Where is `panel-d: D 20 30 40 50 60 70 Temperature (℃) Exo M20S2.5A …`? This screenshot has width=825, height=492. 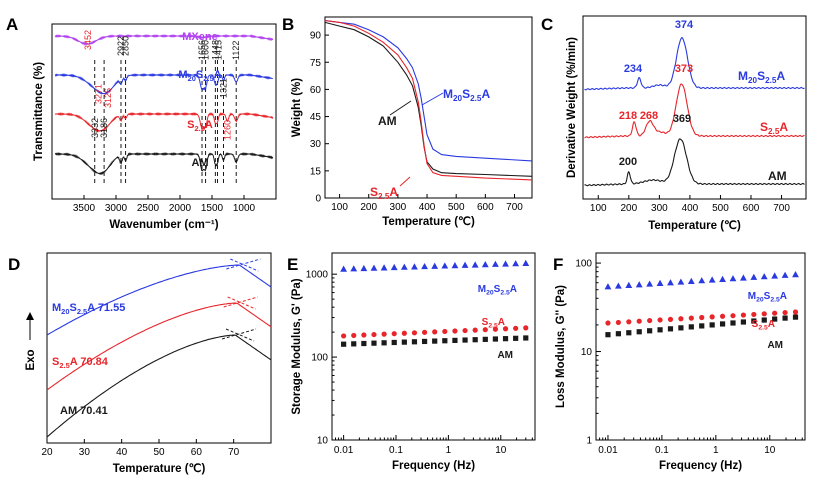
panel-d: D 20 30 40 50 60 70 Temperature (℃) Exo M20S2.5A … is located at coordinates (140, 363).